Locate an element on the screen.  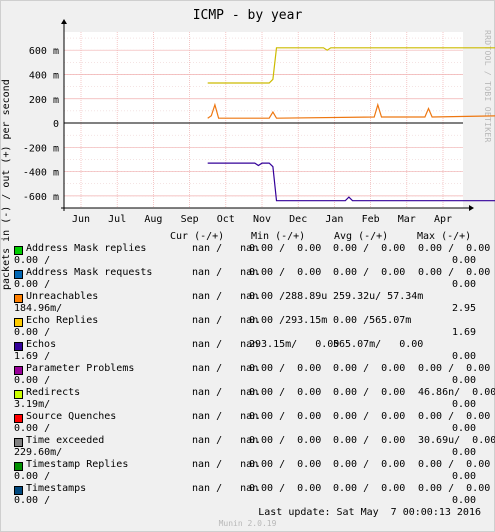
y-tick-label: 200 m is located at coordinates (44, 100).